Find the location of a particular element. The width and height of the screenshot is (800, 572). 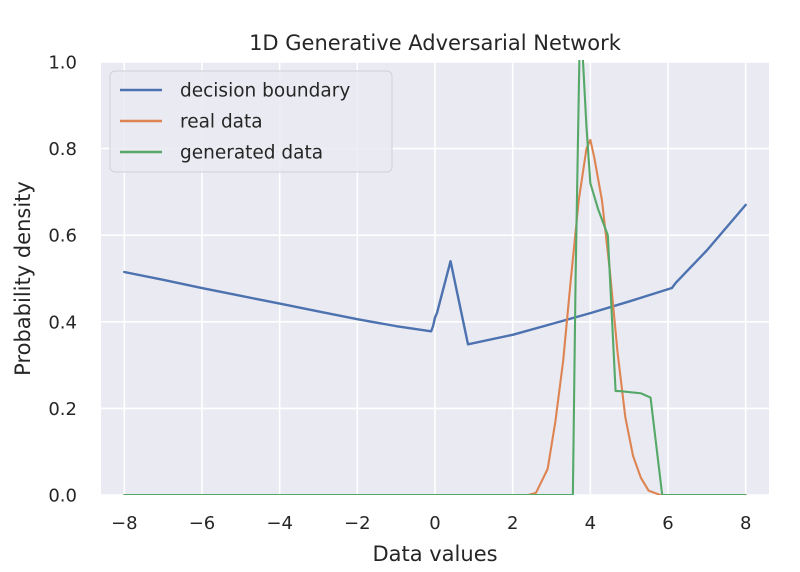

legend-label: real data is located at coordinates (221, 122).